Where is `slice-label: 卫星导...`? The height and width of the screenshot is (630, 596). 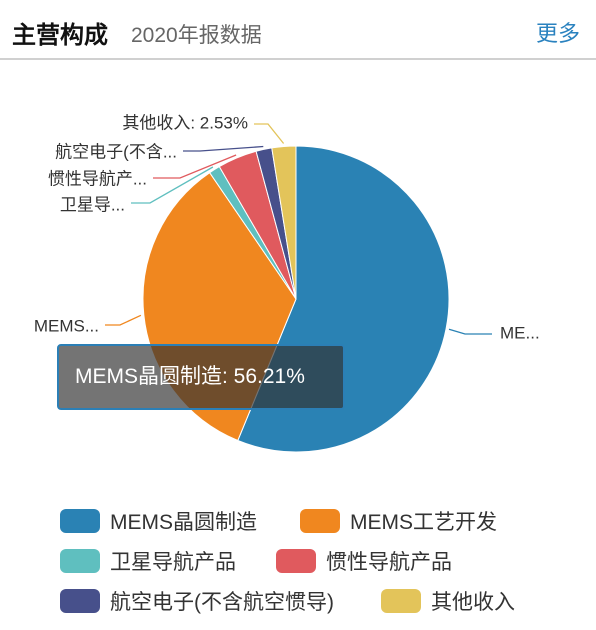 slice-label: 卫星导... is located at coordinates (92, 204).